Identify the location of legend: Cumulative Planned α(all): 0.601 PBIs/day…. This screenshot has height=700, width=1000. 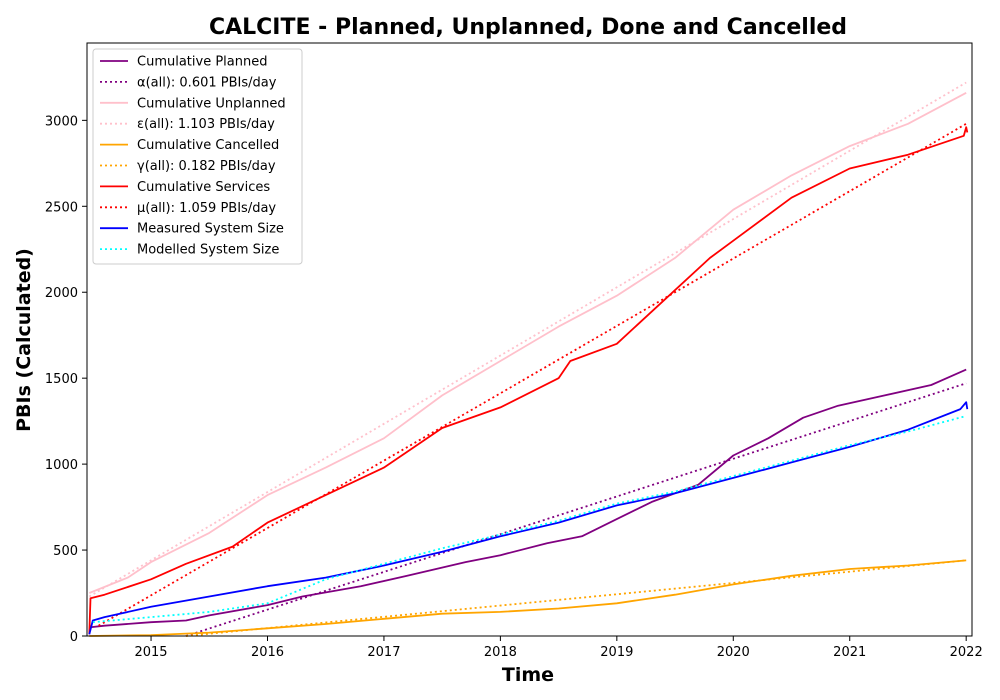
(197, 156).